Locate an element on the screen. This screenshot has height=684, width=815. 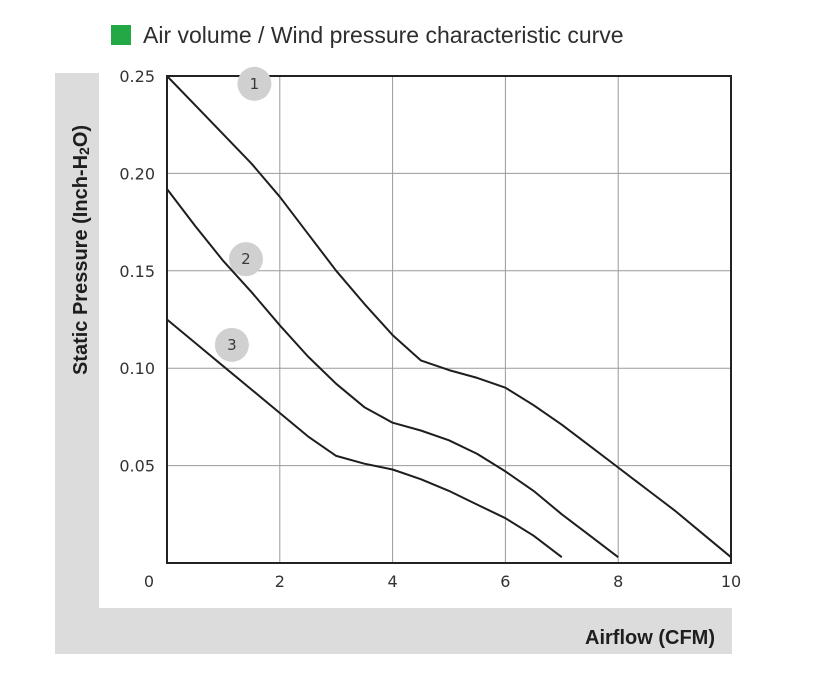
x-tick-label: 6 is located at coordinates (505, 581).